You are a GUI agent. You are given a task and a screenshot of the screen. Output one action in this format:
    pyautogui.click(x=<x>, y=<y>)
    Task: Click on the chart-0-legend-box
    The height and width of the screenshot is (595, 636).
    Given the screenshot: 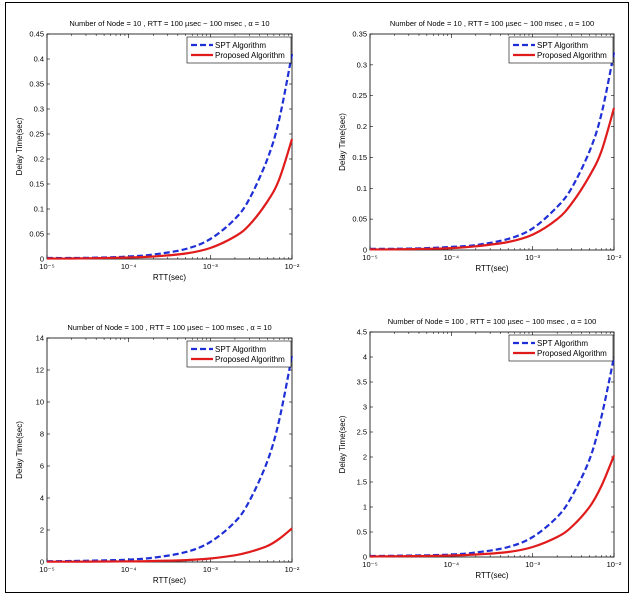 What is the action you would take?
    pyautogui.click(x=239, y=50)
    